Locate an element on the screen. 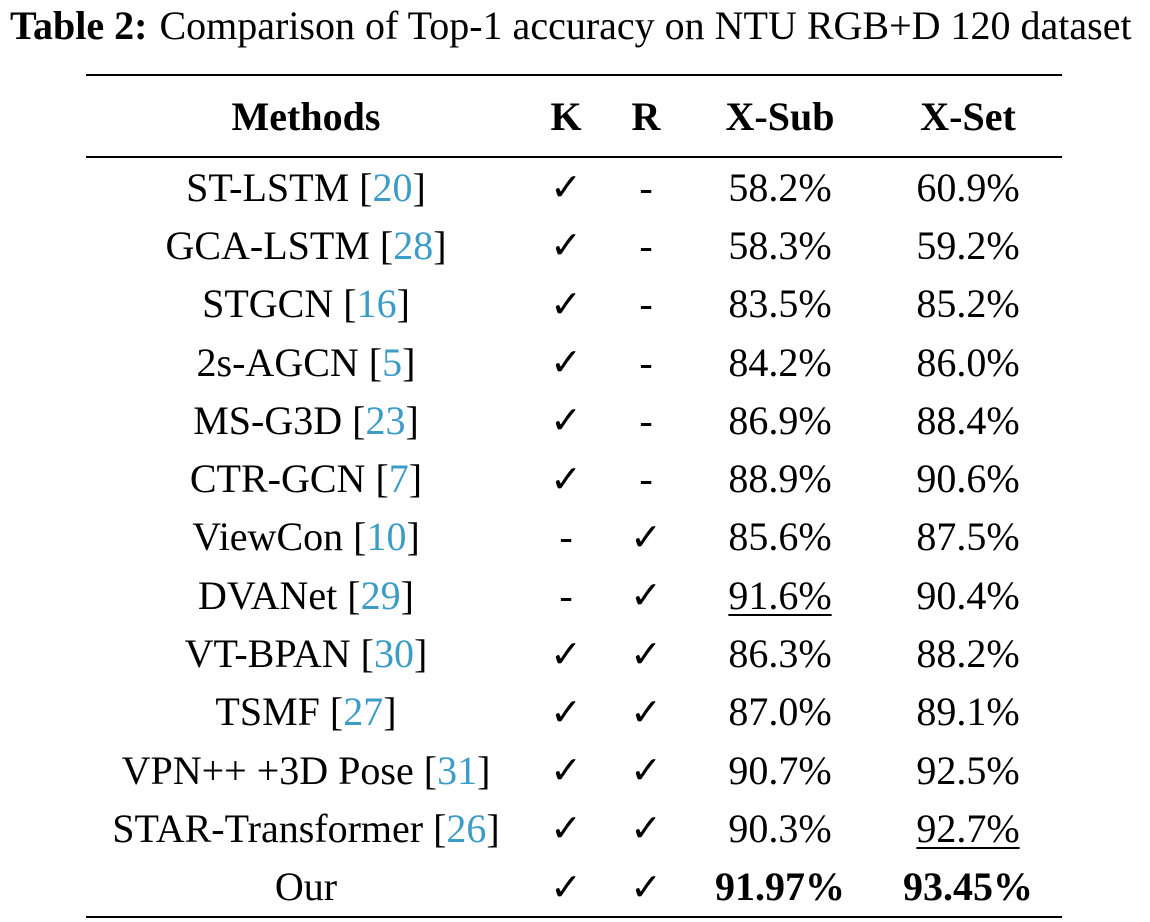 Image resolution: width=1150 pixels, height=922 pixels. x-sub-cell: 90.3% is located at coordinates (780, 828).